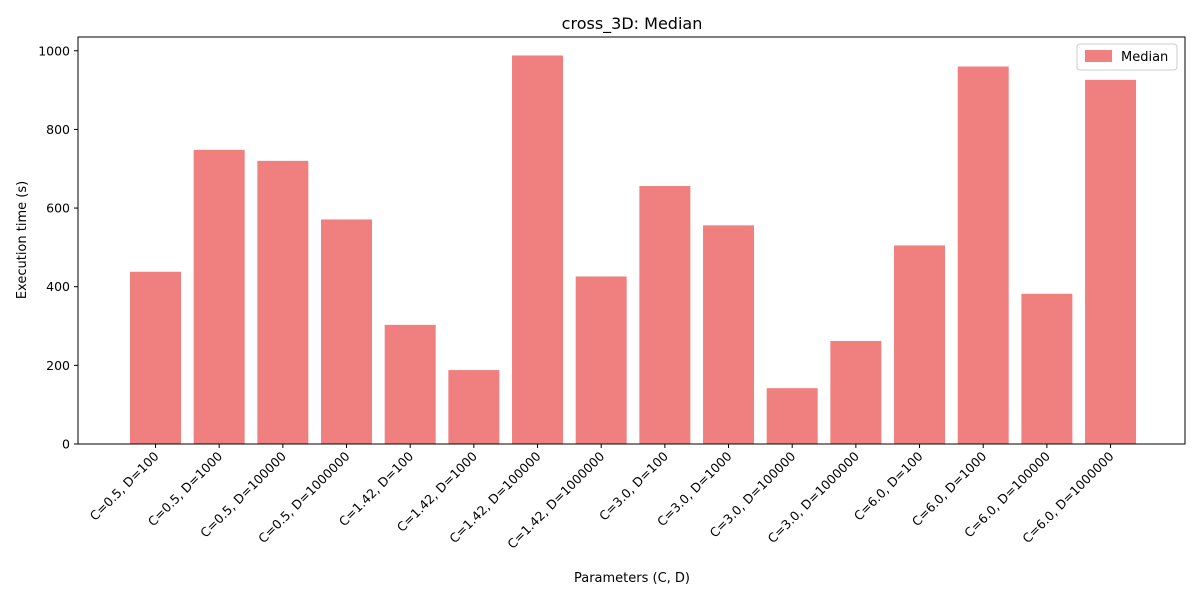 The image size is (1200, 600). What do you see at coordinates (66, 444) in the screenshot?
I see `y-tick-label: 0` at bounding box center [66, 444].